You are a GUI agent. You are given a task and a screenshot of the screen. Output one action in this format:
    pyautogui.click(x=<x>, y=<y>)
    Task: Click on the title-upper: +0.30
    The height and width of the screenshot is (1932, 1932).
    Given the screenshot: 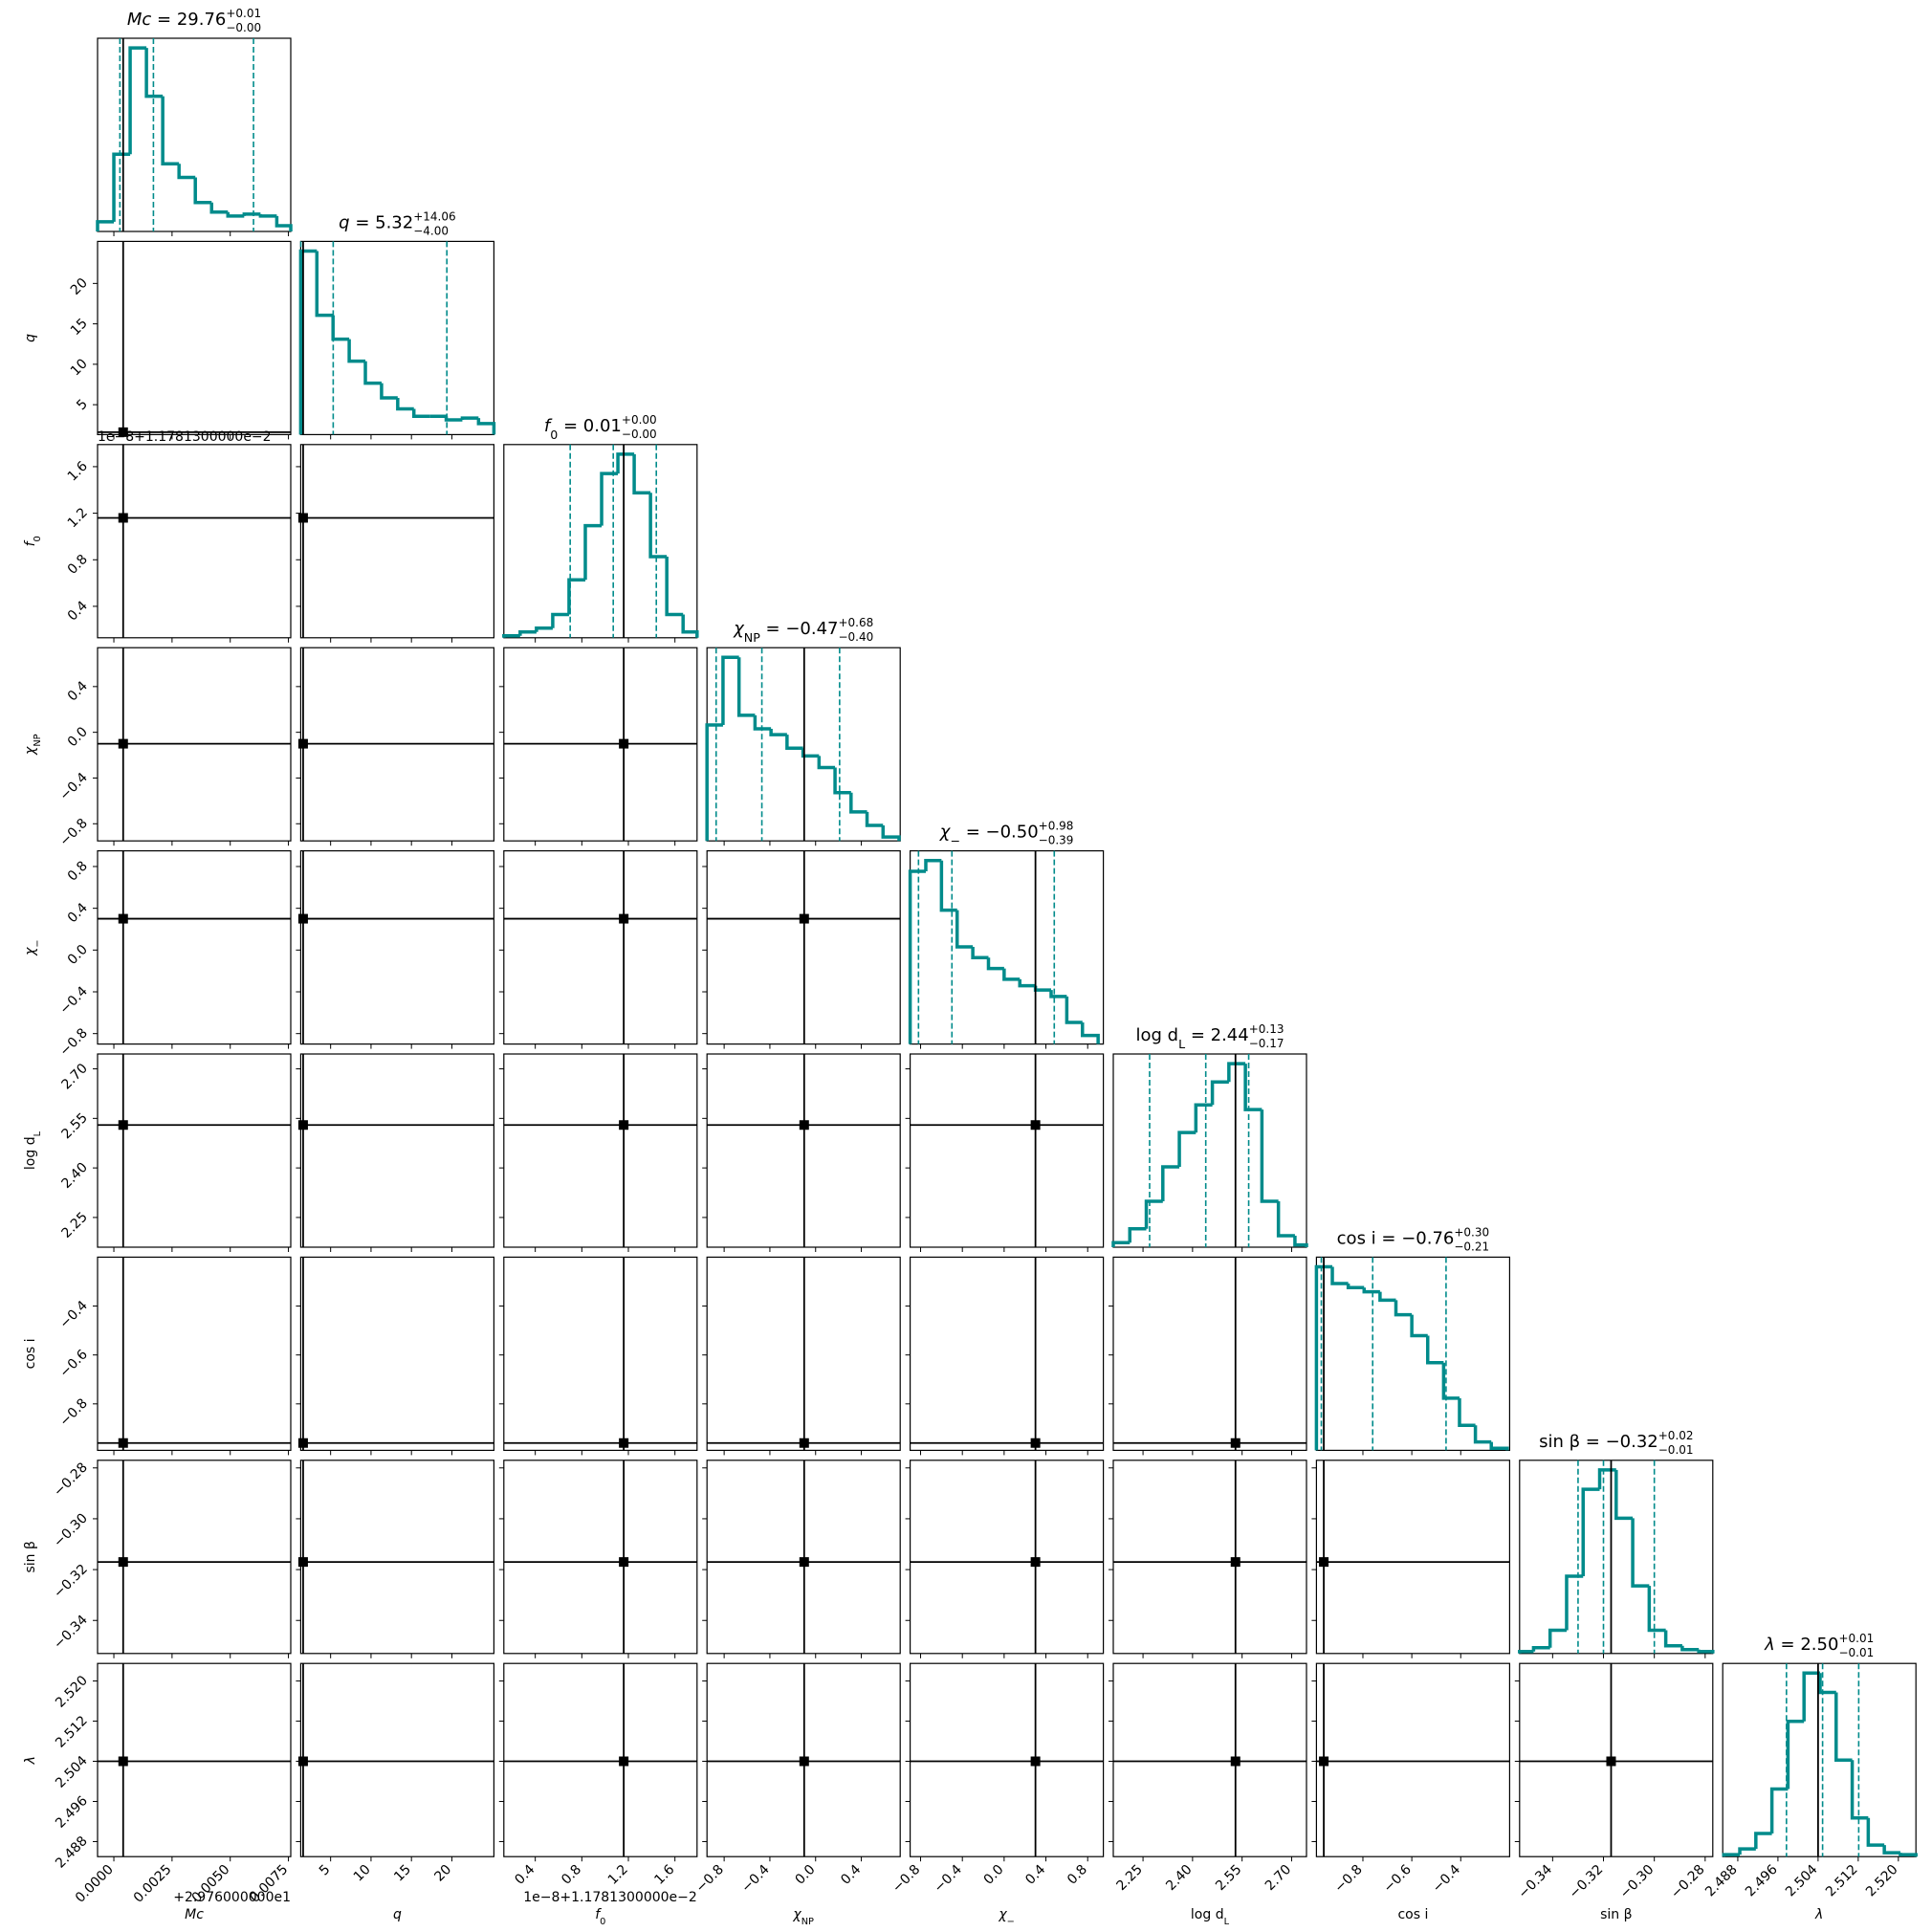 What is the action you would take?
    pyautogui.click(x=1471, y=1232)
    